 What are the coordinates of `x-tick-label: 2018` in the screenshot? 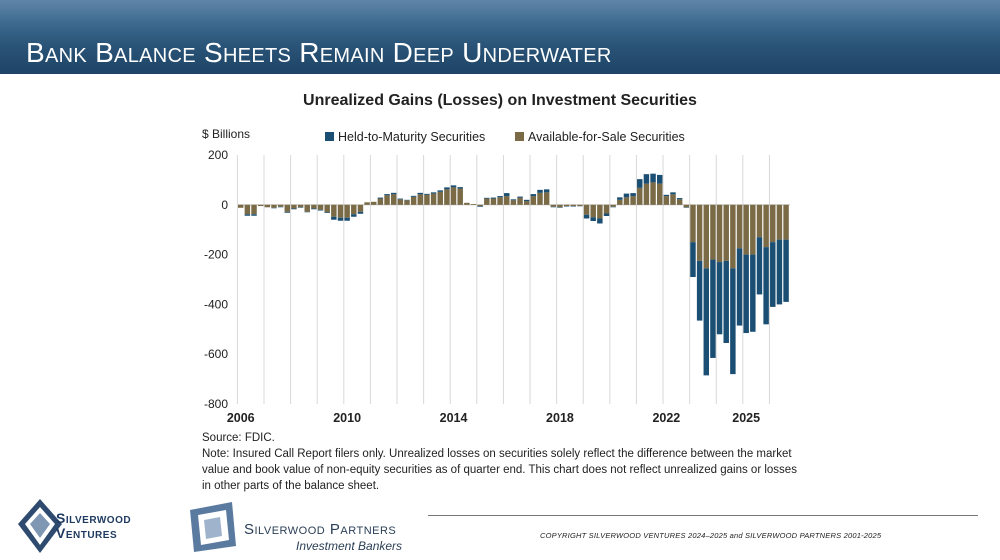 It's located at (560, 418).